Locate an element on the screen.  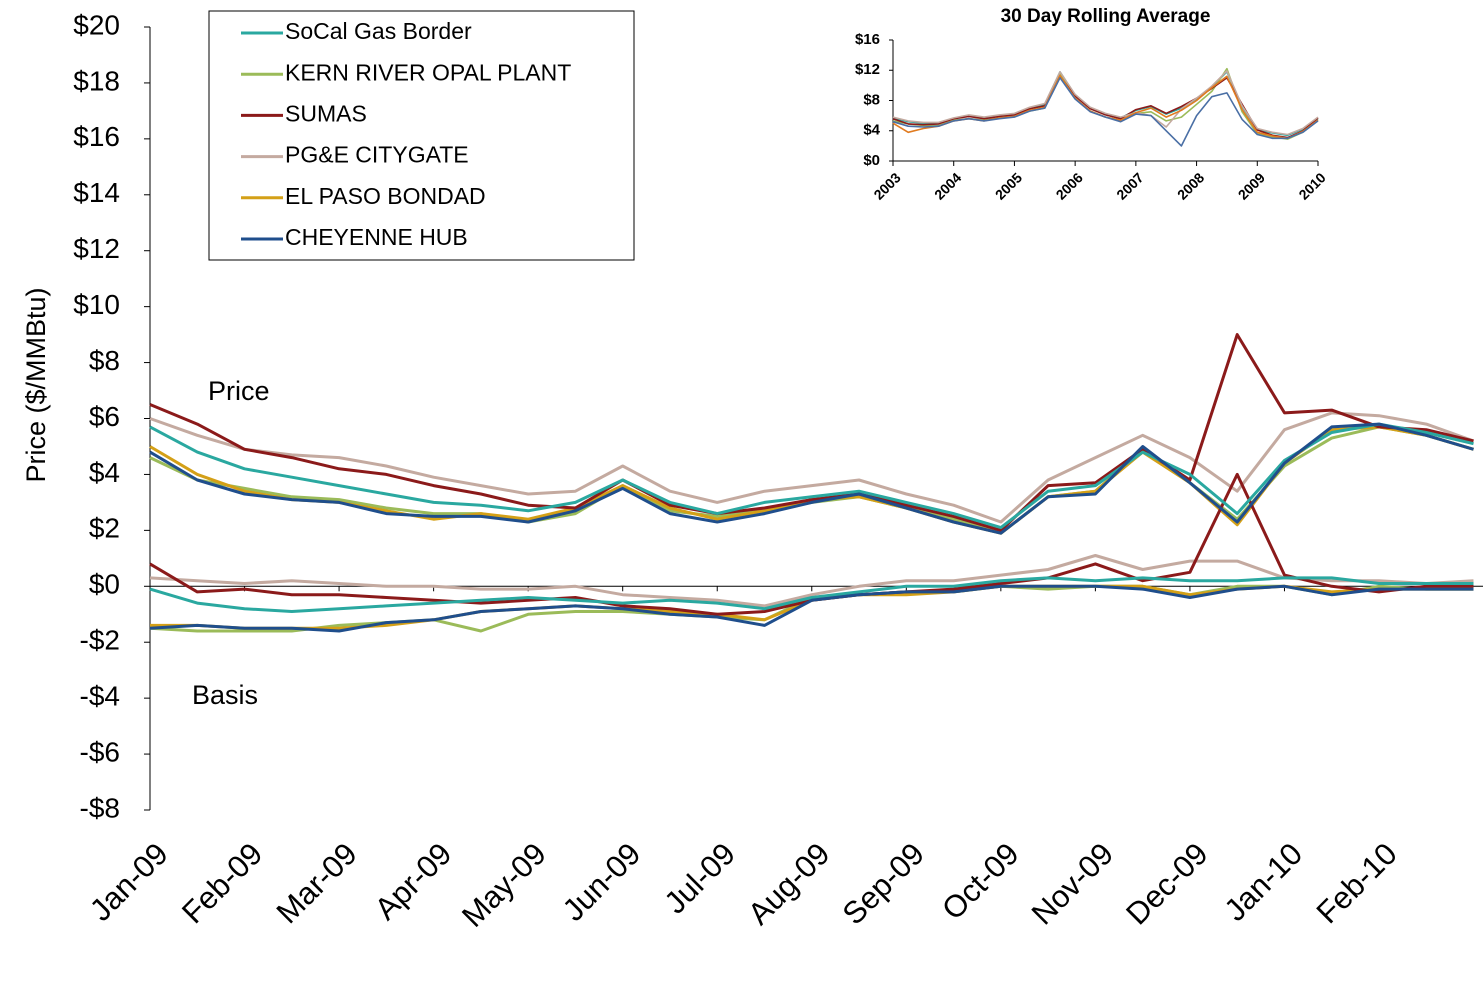
x-tick-label: 2008 is located at coordinates (1190, 185).